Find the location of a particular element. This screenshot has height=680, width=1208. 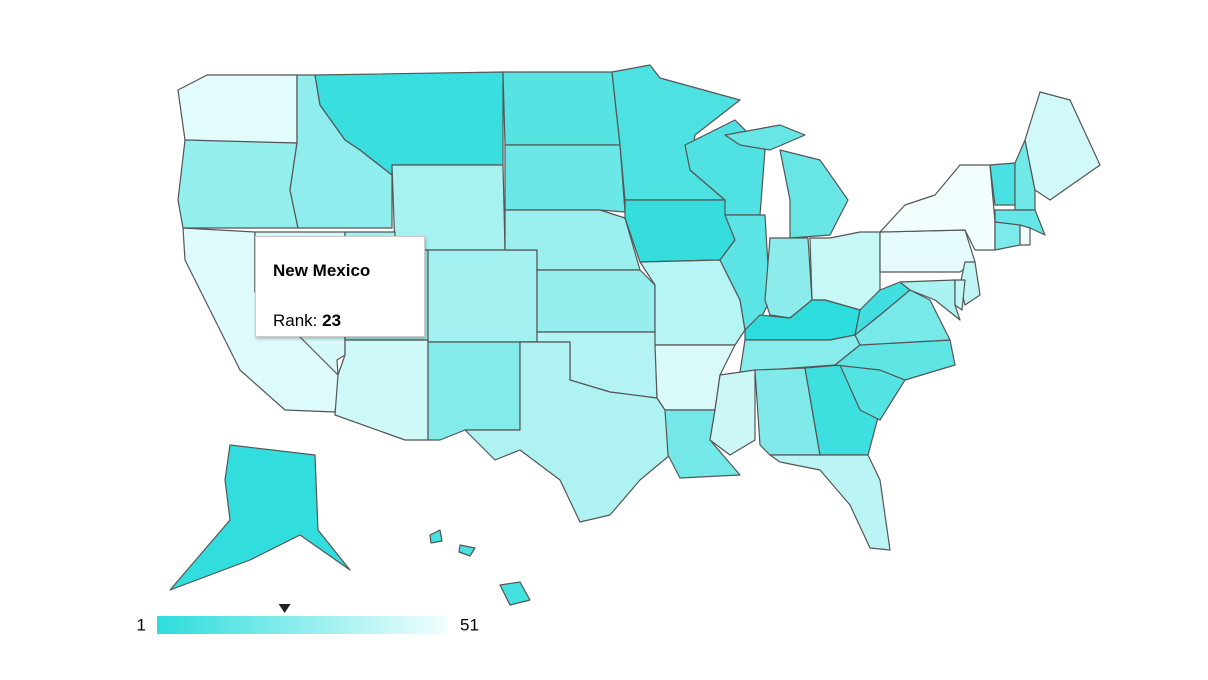

tooltip-title: New Mexico is located at coordinates (322, 270).